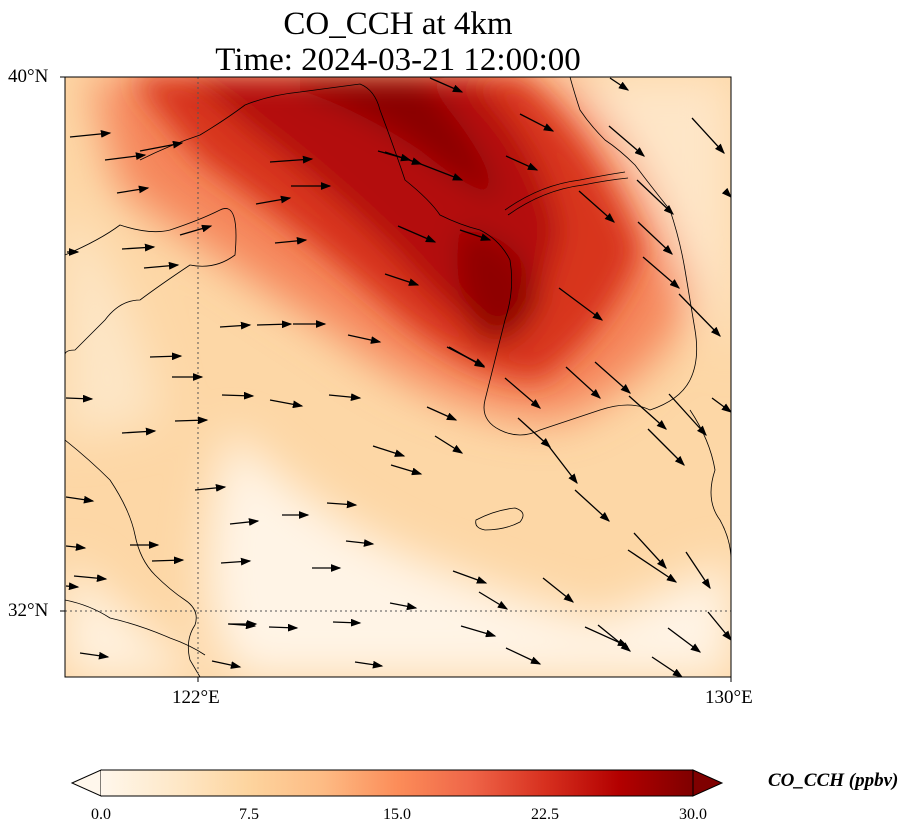 The height and width of the screenshot is (836, 921). I want to click on japan-coastline, so click(710, 485).